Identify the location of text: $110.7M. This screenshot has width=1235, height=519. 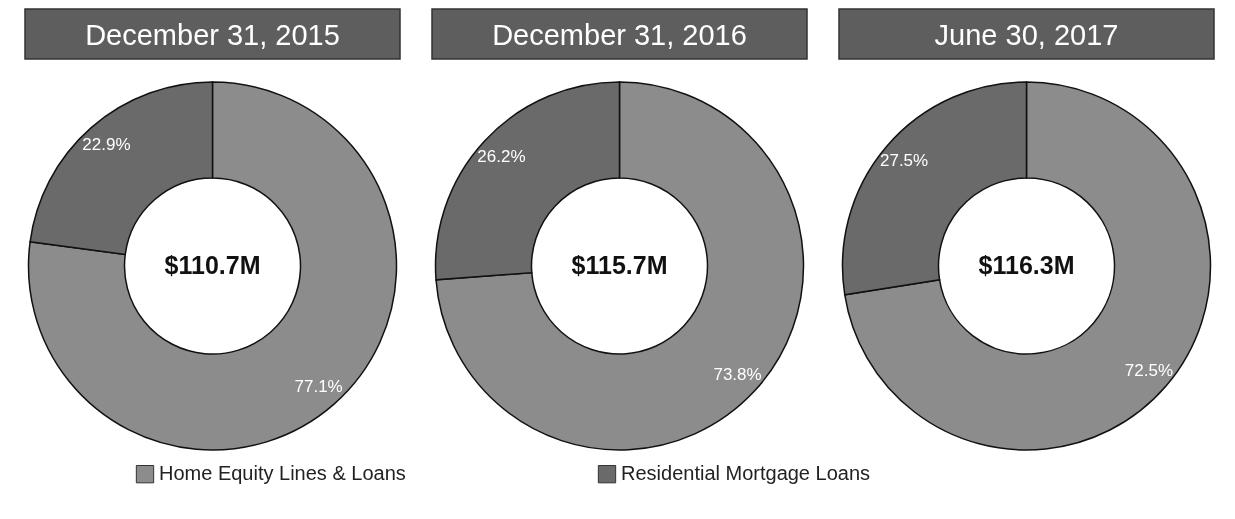
(212, 265).